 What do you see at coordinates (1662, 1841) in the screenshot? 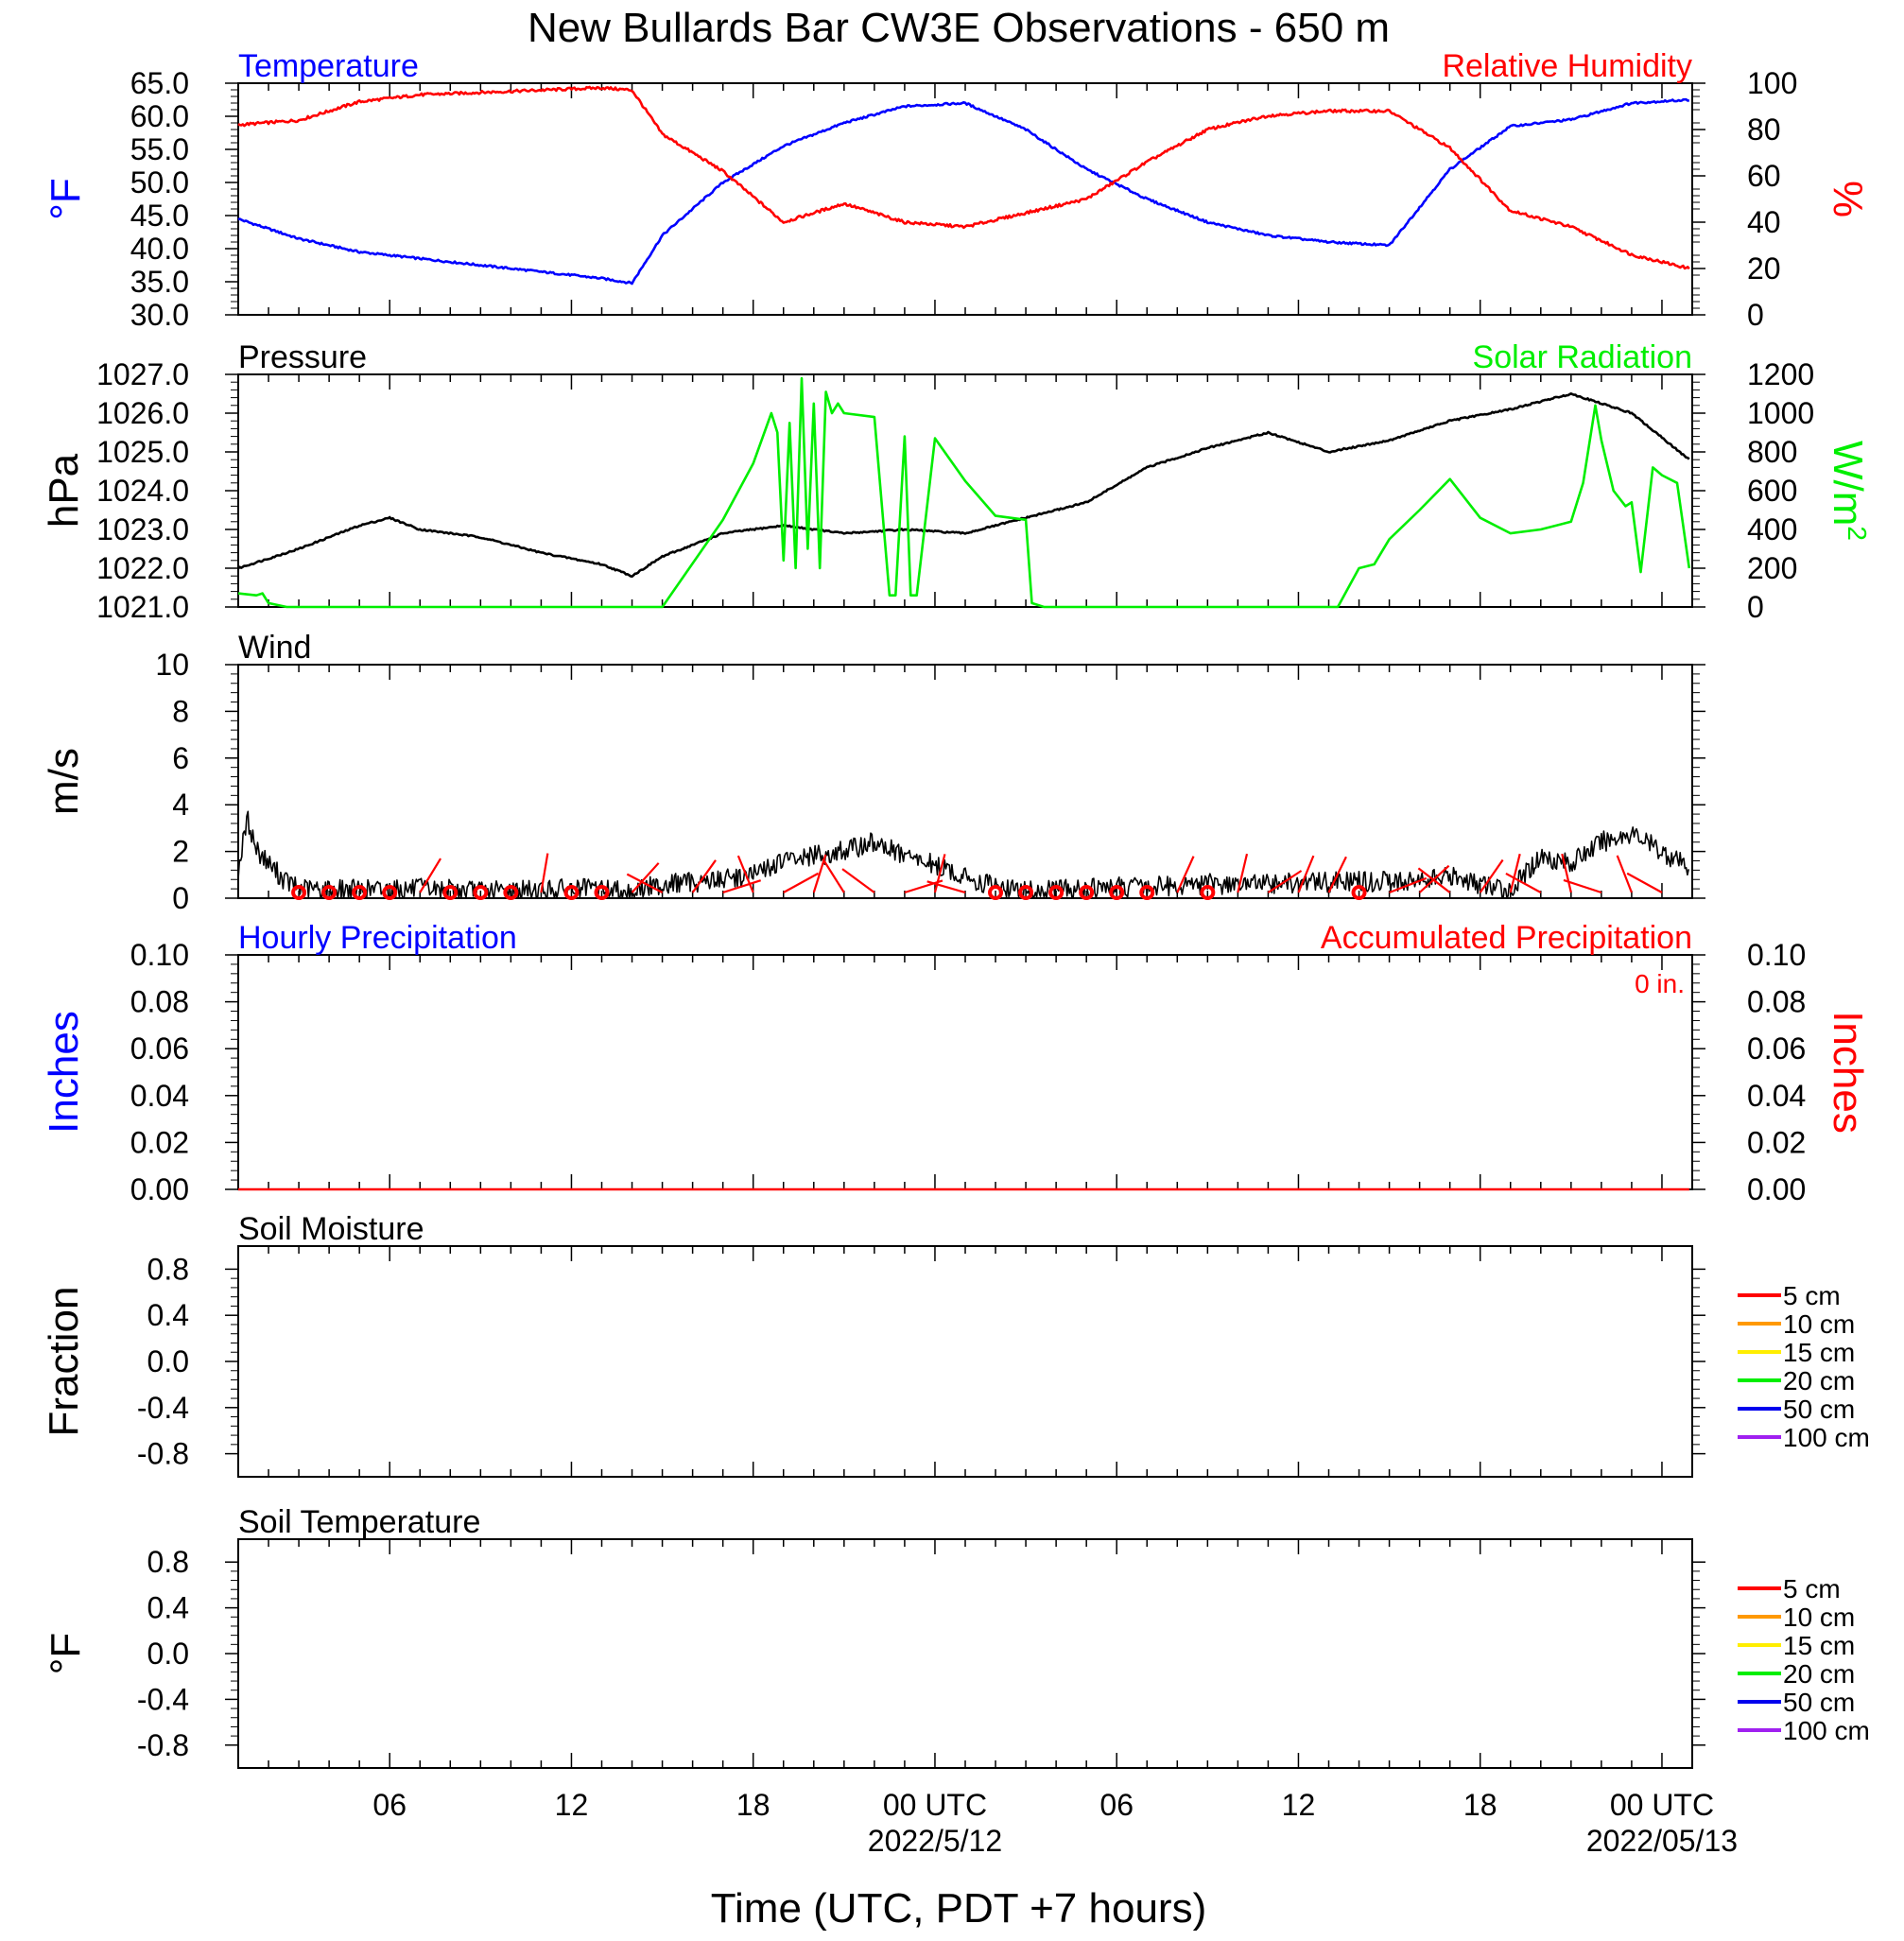
I see `x-date-label: 2022/05/13` at bounding box center [1662, 1841].